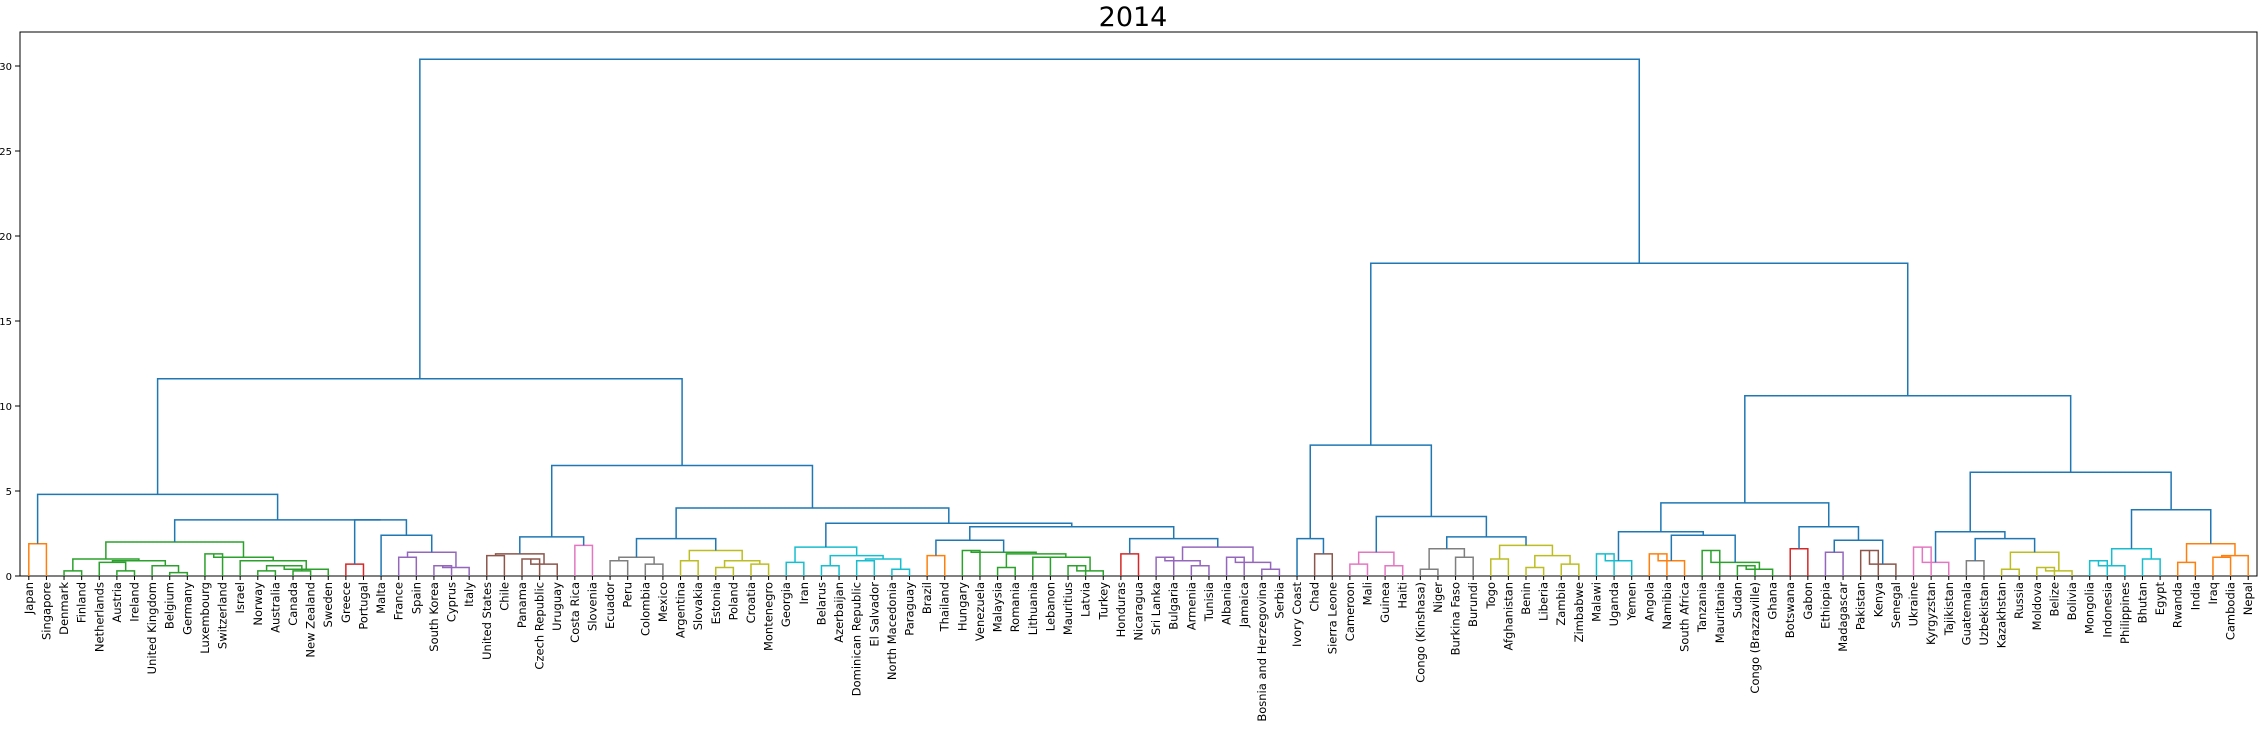  I want to click on leaf-label: Egypt, so click(2160, 599).